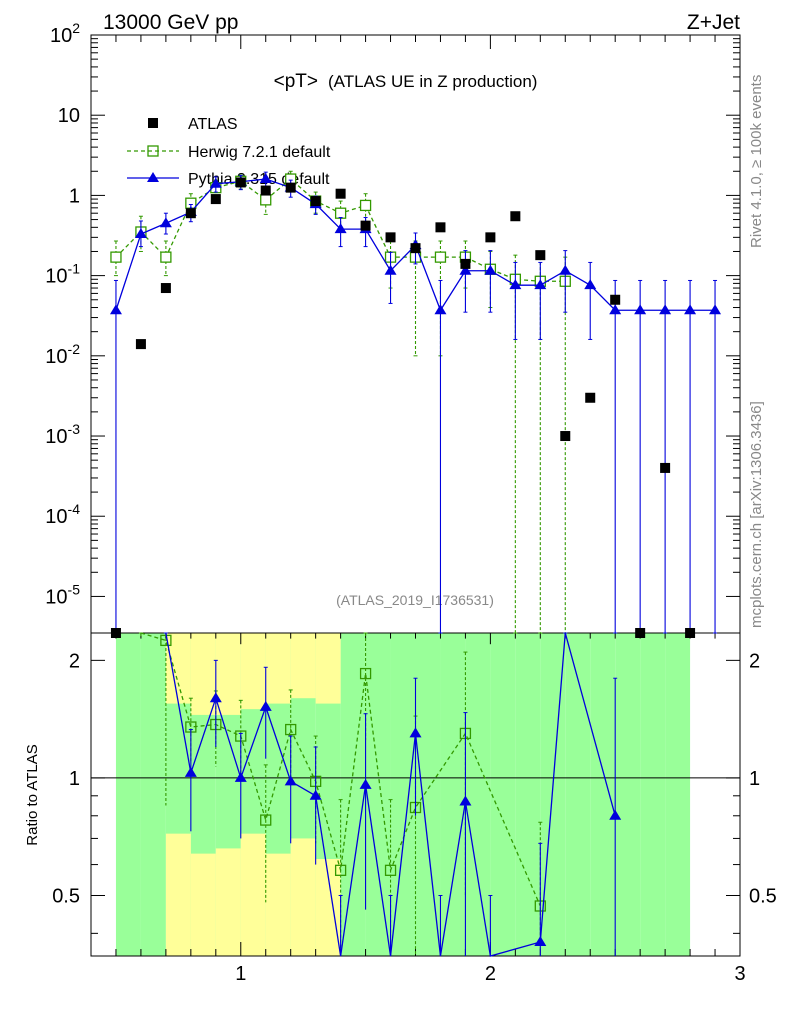  Describe the element at coordinates (296, 81) in the screenshot. I see `main-title-symbol: <pT>` at that location.